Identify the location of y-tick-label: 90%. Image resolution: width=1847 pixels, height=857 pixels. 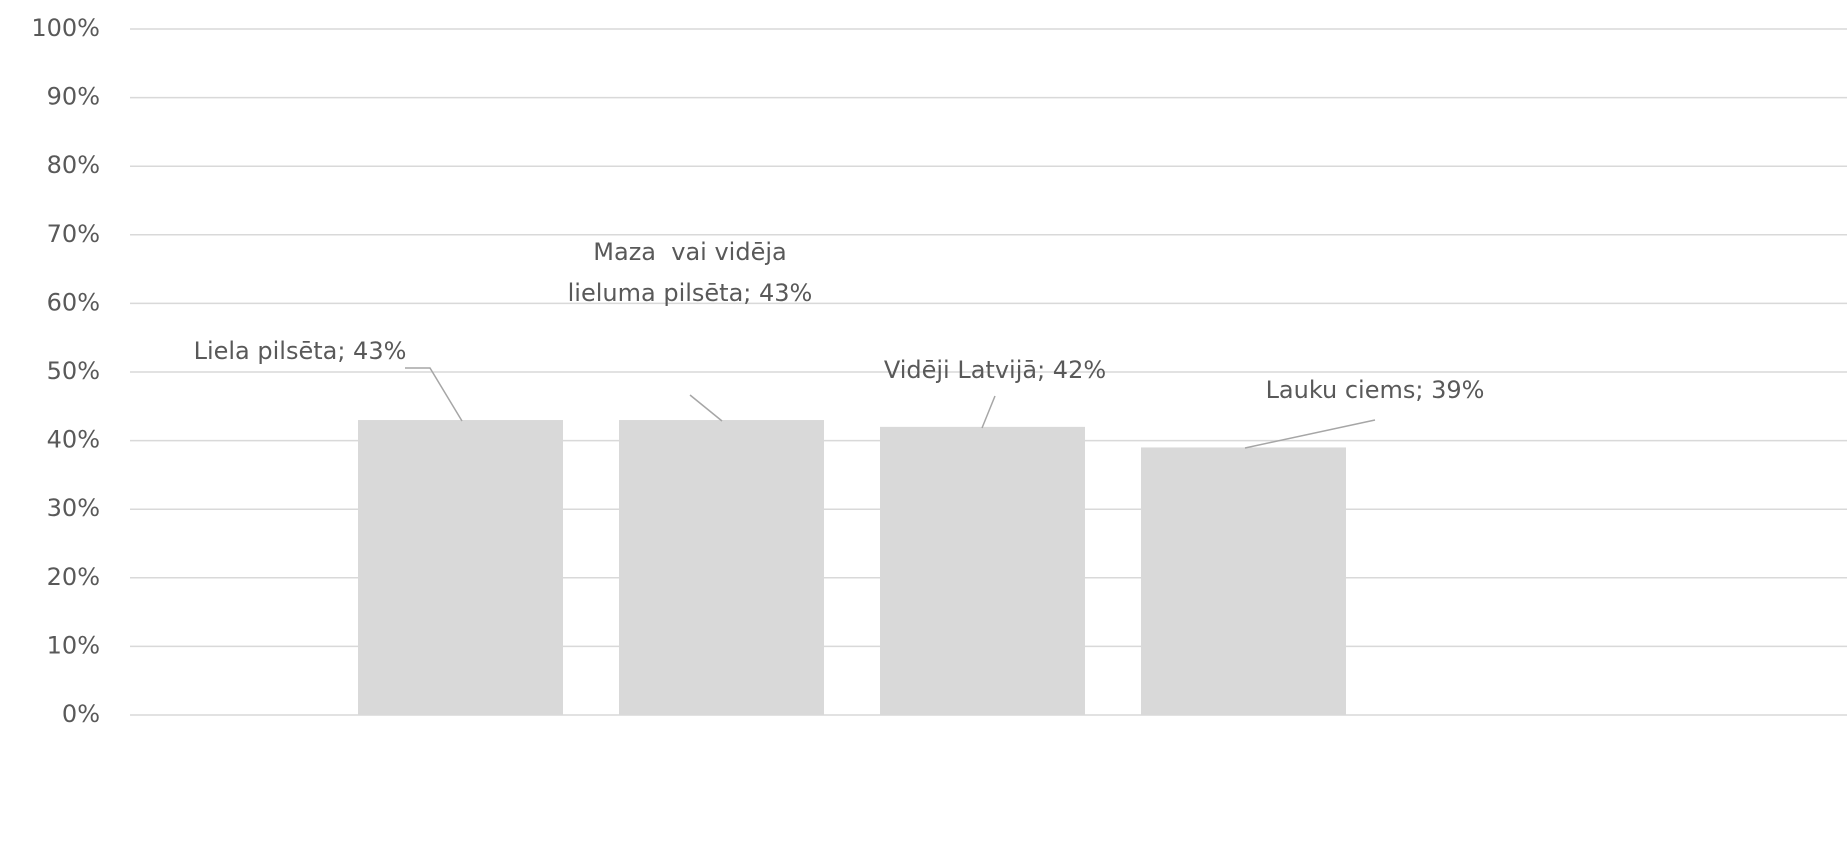
(73, 97).